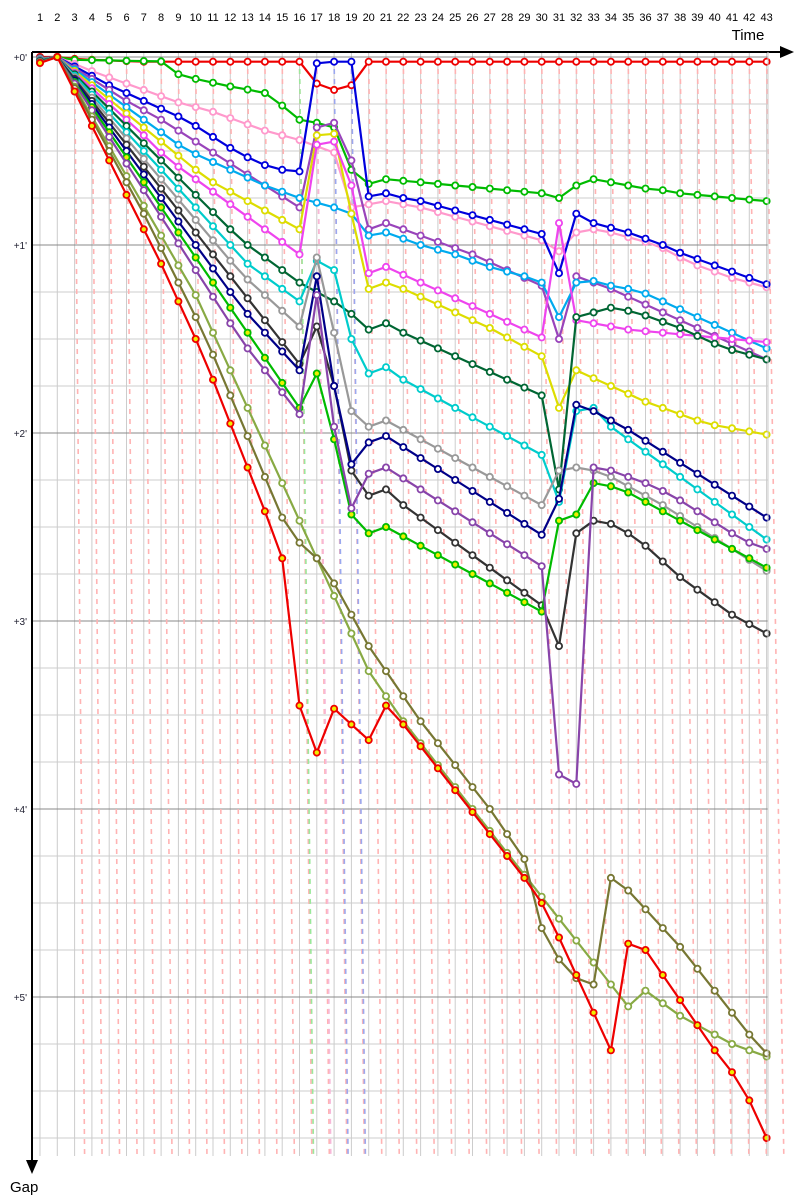 The width and height of the screenshot is (800, 1200). I want to click on x-tick-label: 32, so click(576, 18).